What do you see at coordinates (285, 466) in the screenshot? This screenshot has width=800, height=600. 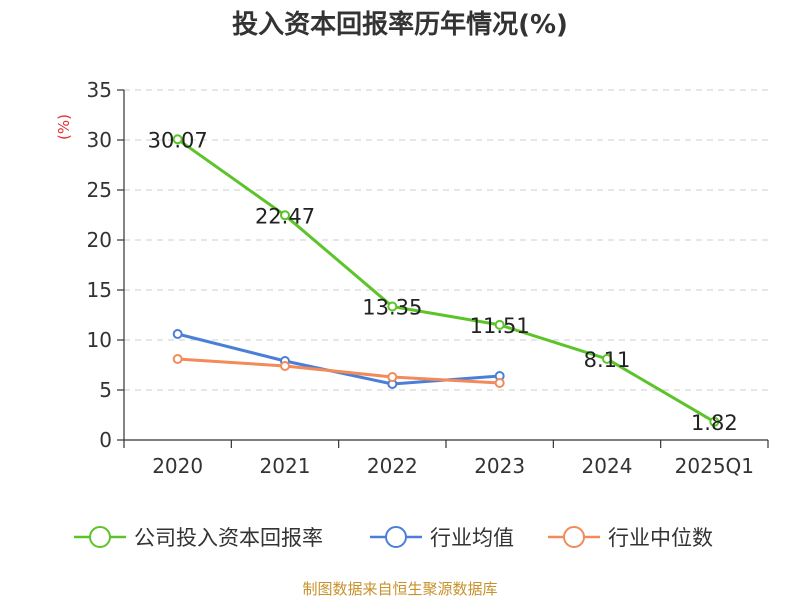 I see `x-tick-label: 2021` at bounding box center [285, 466].